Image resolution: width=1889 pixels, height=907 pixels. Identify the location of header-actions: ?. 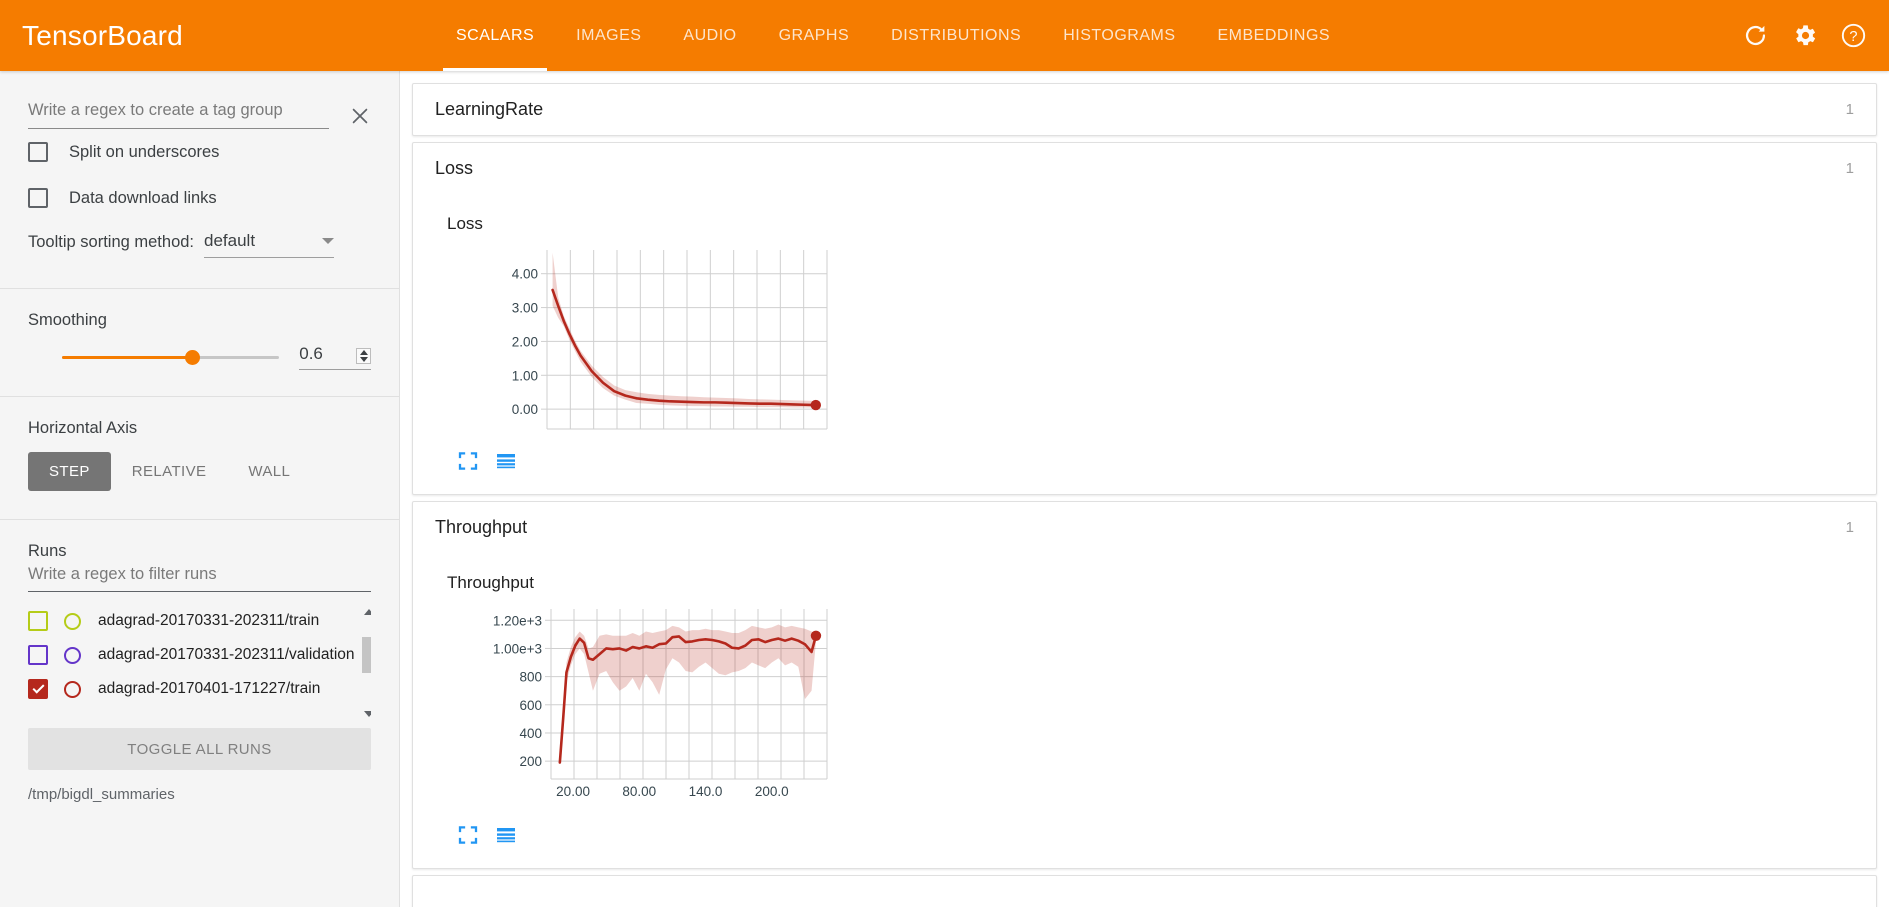
(1815, 35).